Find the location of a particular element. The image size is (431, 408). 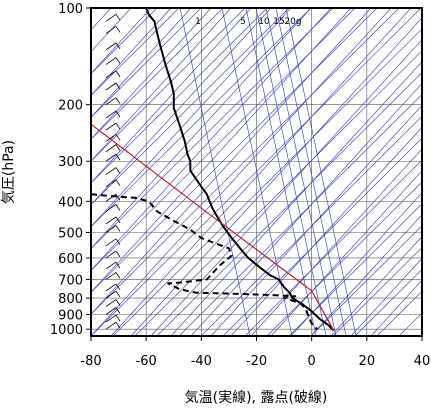

y-tick-label: 400 is located at coordinates (70, 202).